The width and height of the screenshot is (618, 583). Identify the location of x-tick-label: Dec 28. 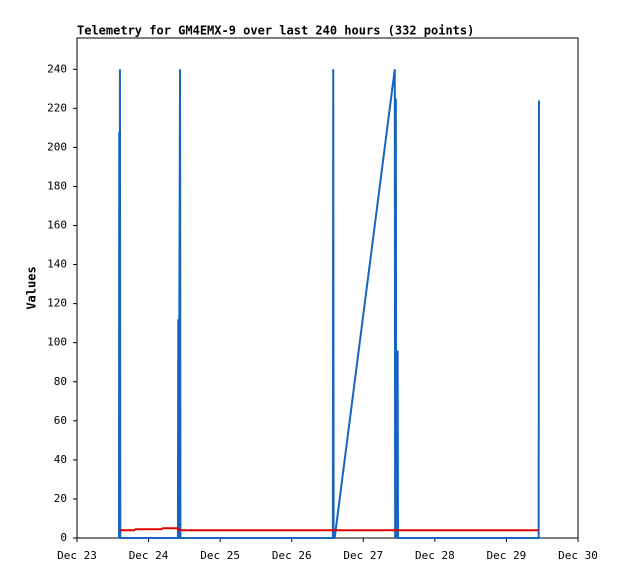
(435, 555).